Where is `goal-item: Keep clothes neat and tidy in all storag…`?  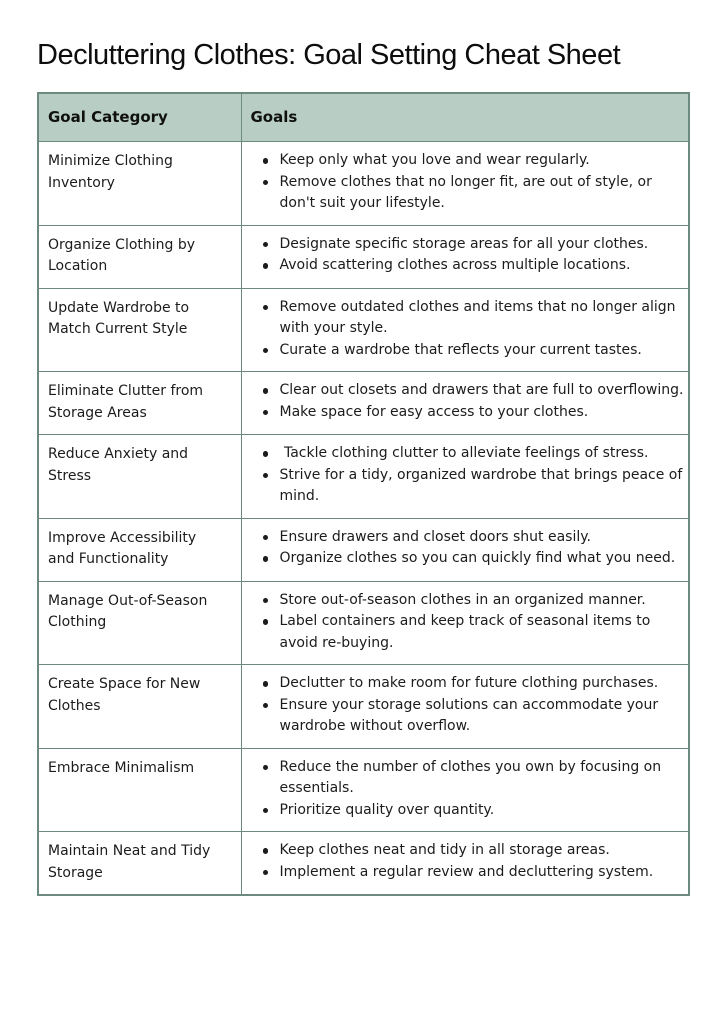 goal-item: Keep clothes neat and tidy in all storag… is located at coordinates (473, 851).